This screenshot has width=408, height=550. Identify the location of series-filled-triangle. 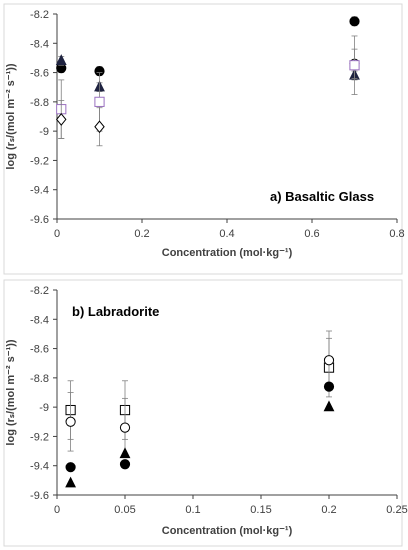
(200, 444).